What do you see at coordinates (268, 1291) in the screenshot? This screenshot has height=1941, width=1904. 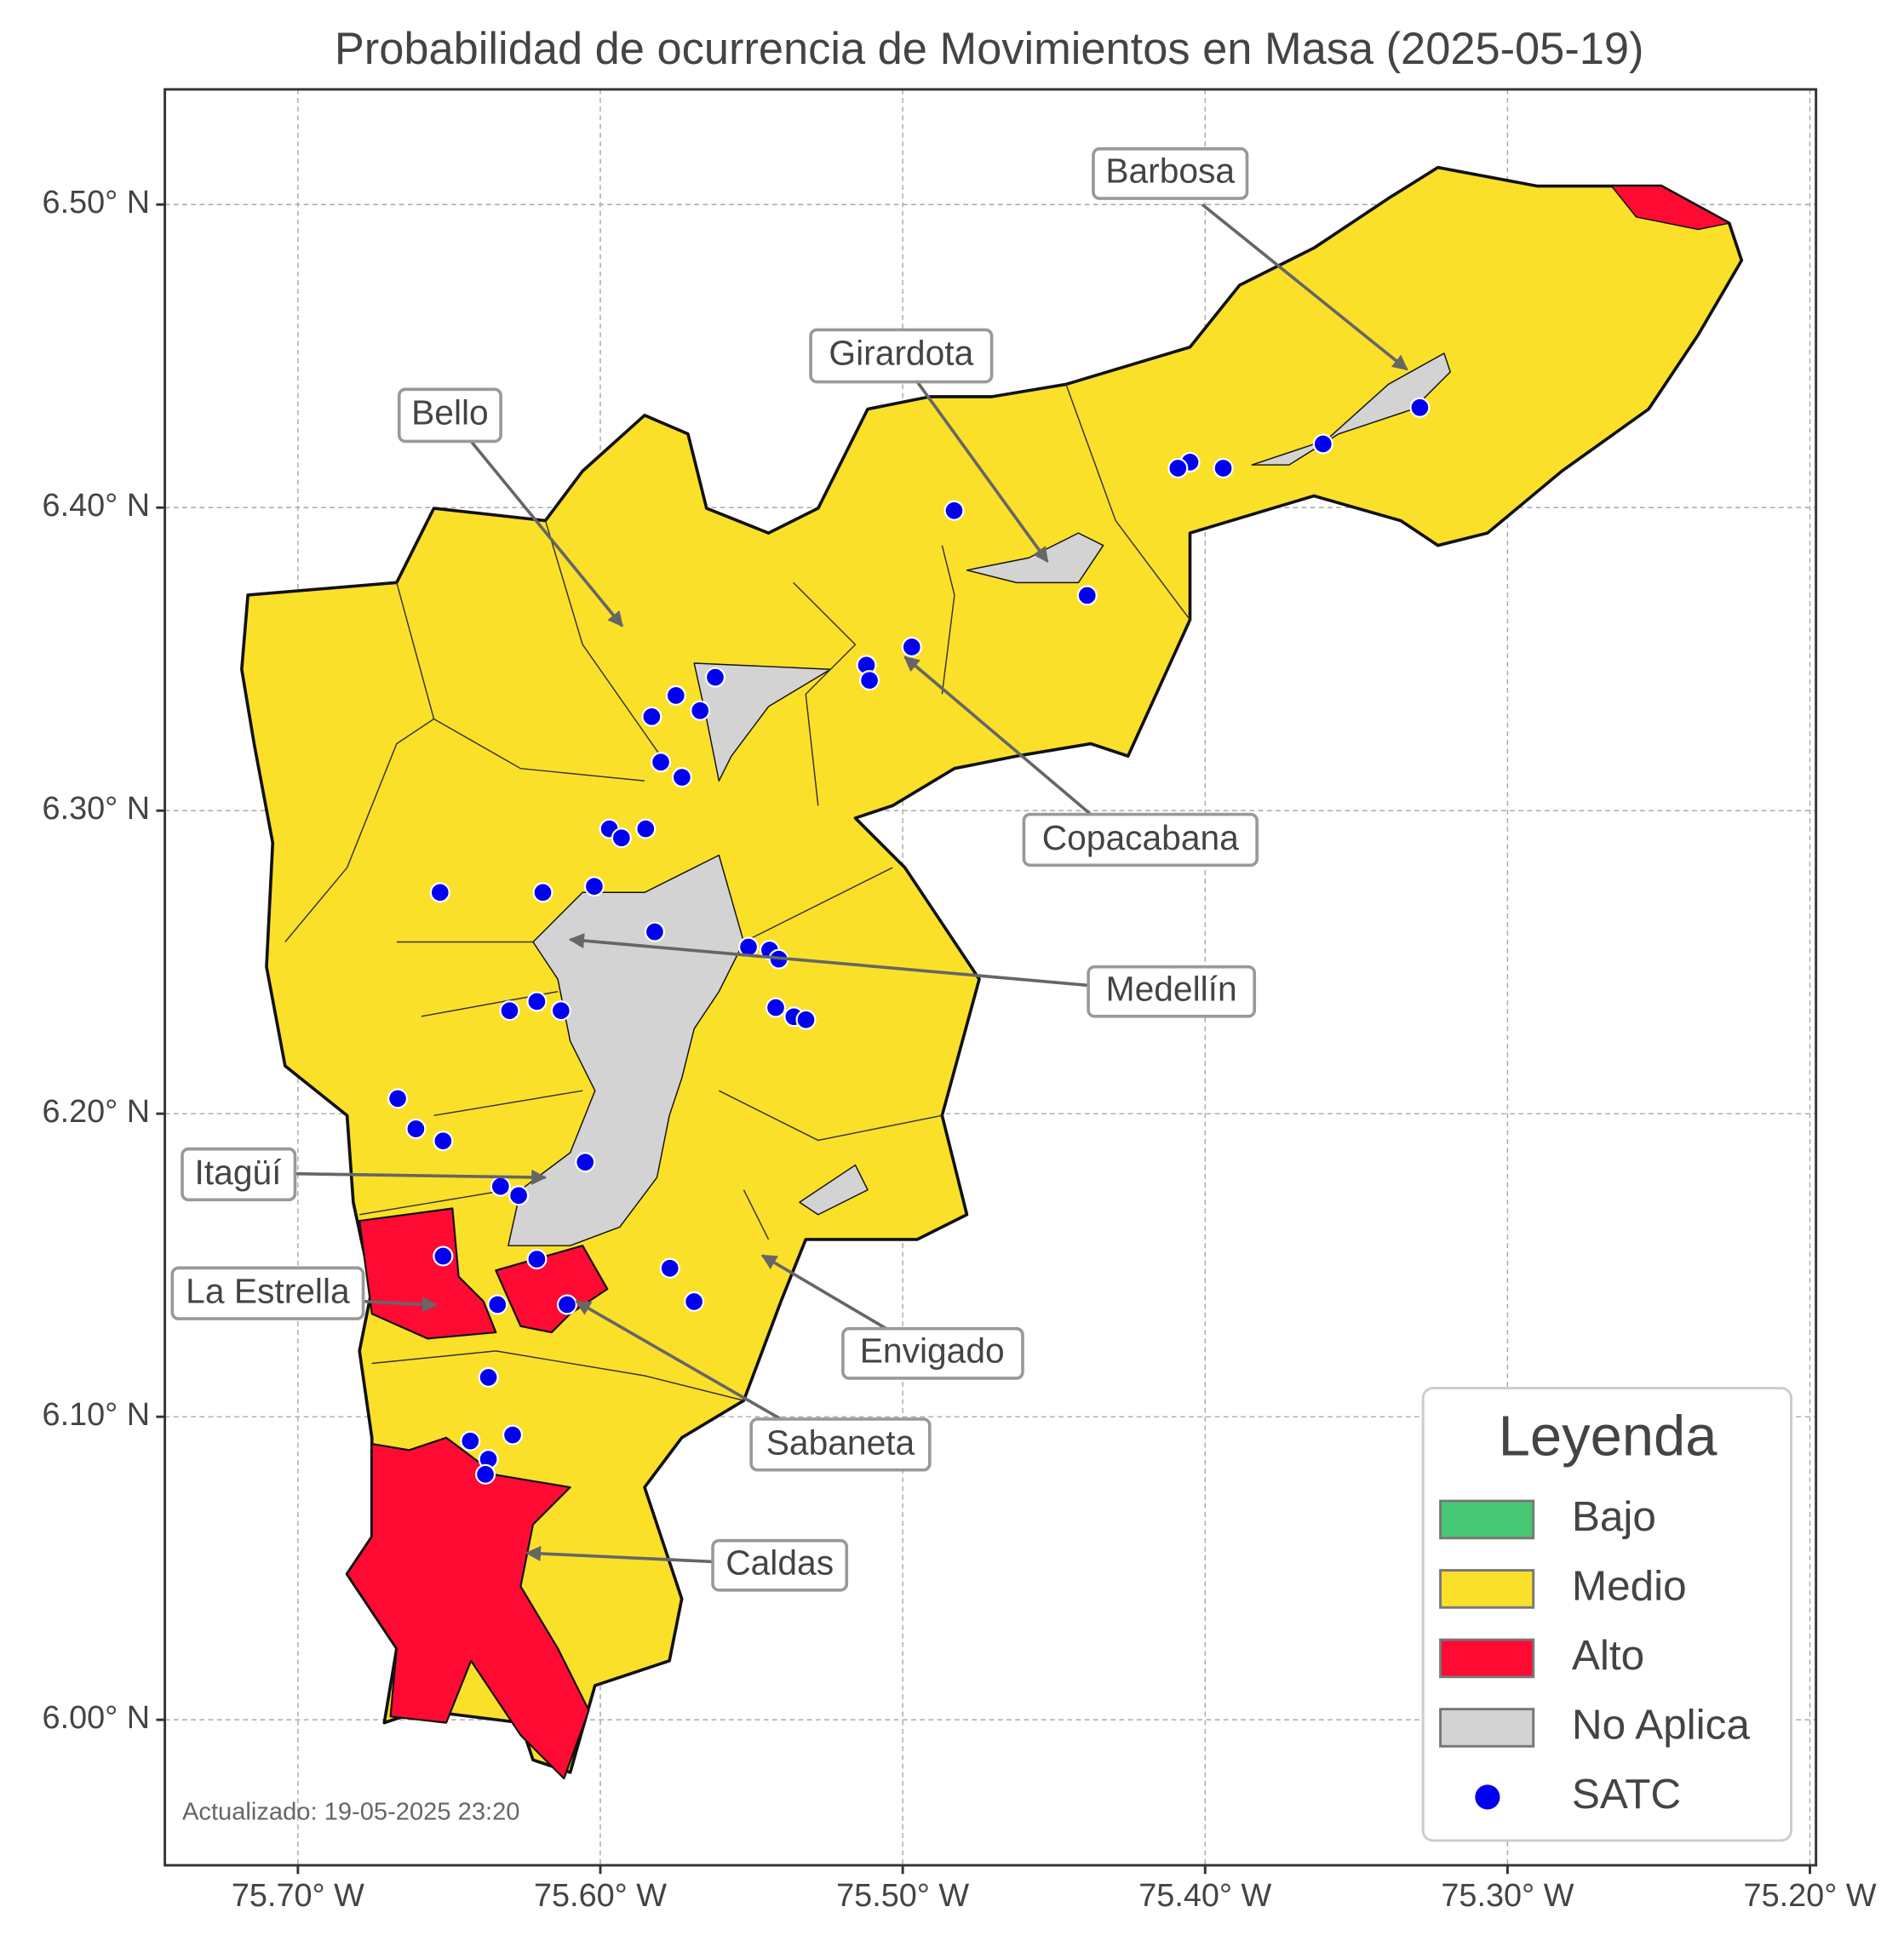 I see `annotation-label: La Estrella` at bounding box center [268, 1291].